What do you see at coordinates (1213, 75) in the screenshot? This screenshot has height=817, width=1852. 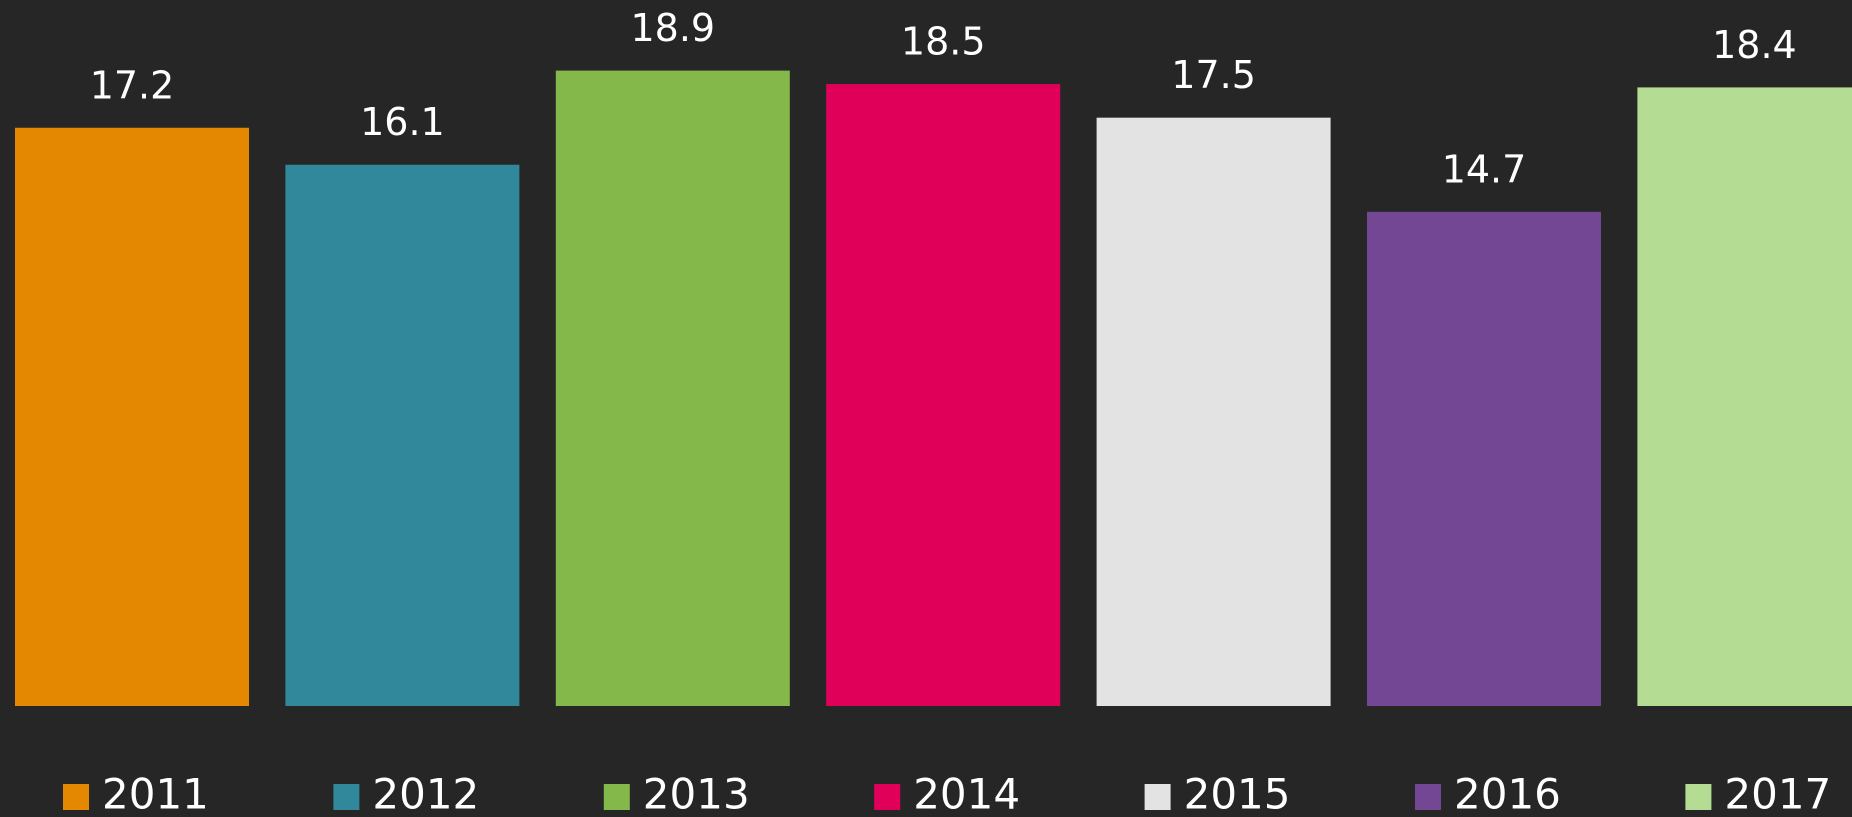 I see `value-label: 17.5` at bounding box center [1213, 75].